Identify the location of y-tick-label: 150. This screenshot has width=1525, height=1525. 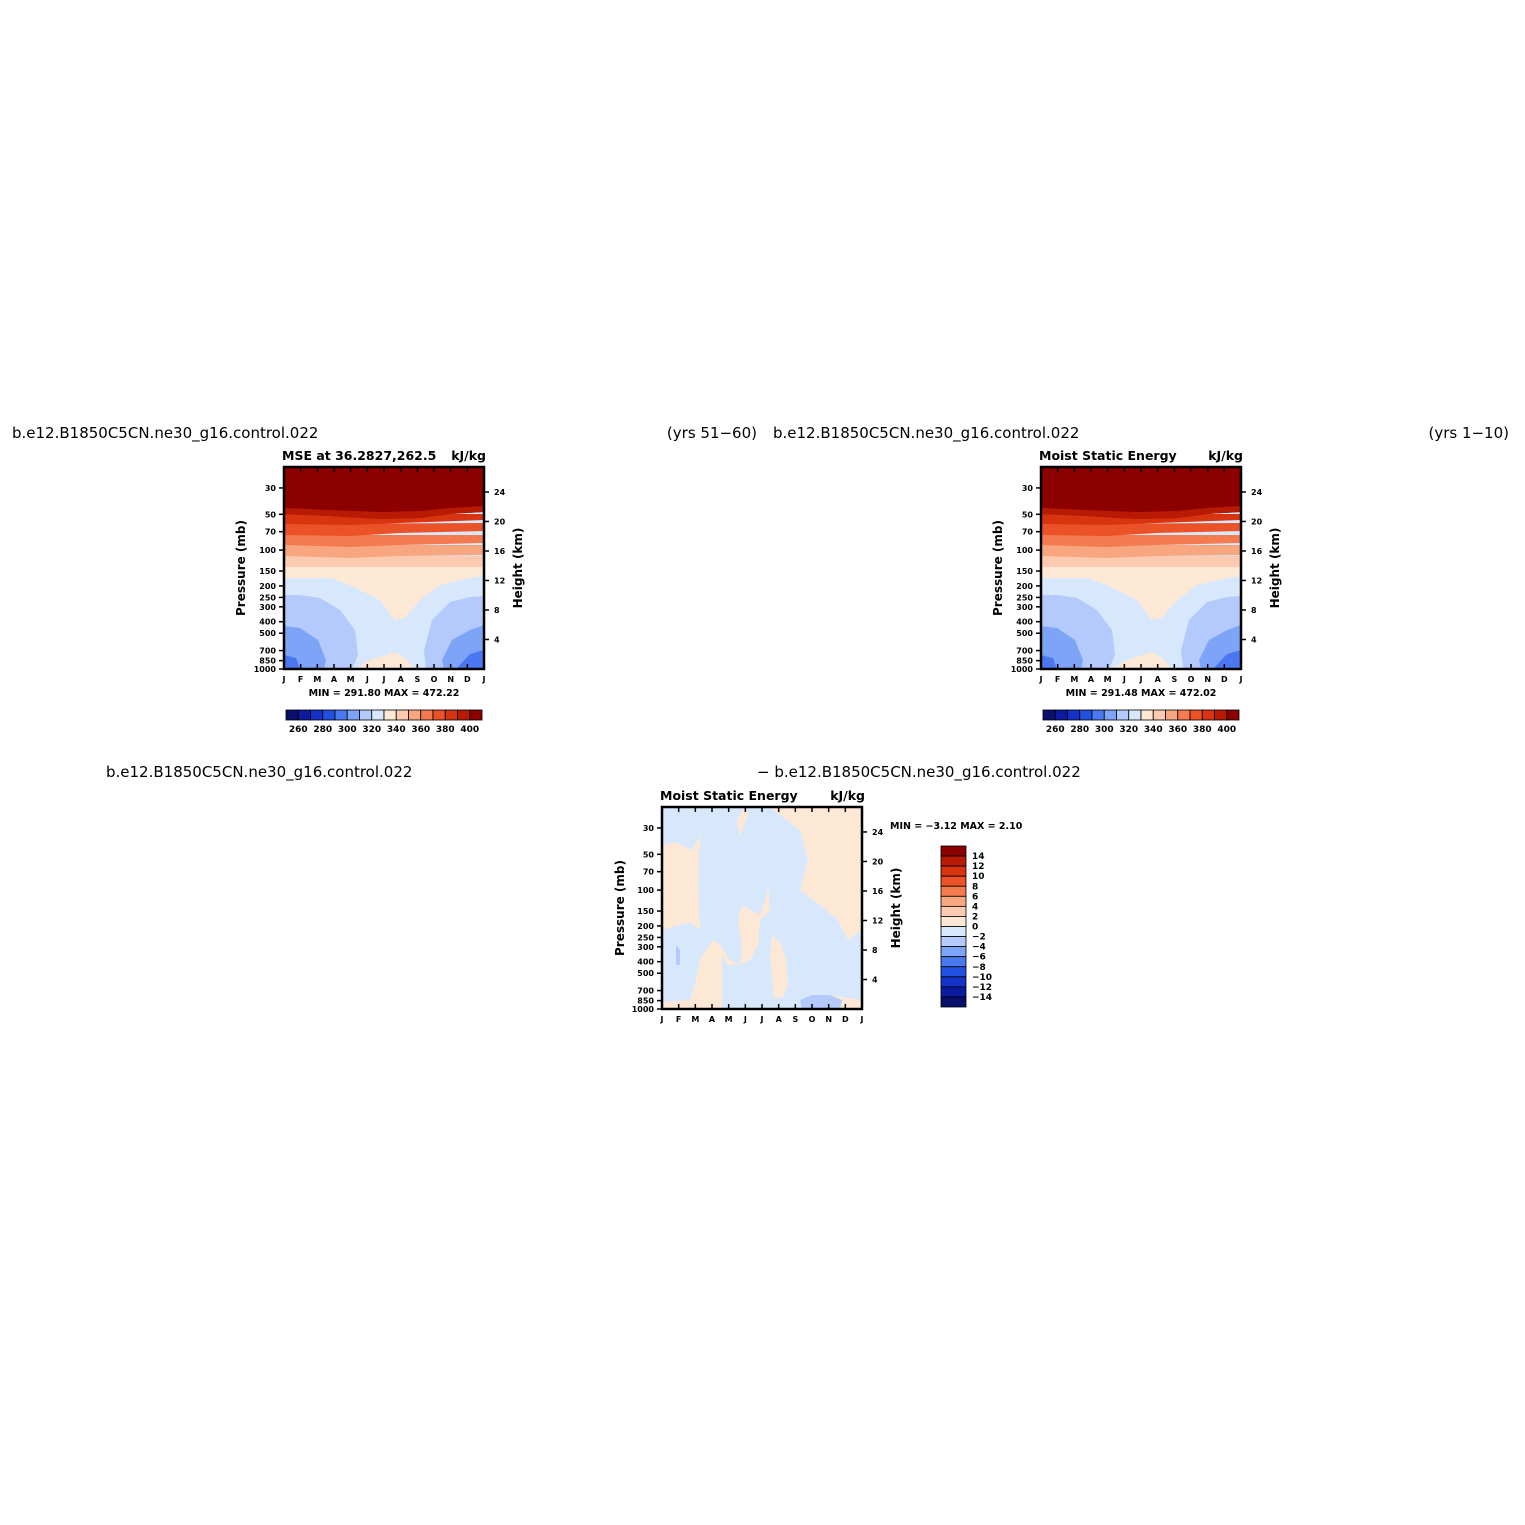
(645, 911).